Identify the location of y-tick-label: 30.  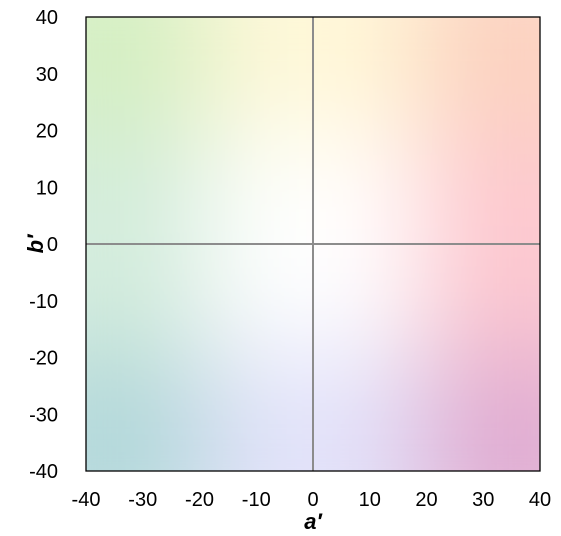
(47, 75).